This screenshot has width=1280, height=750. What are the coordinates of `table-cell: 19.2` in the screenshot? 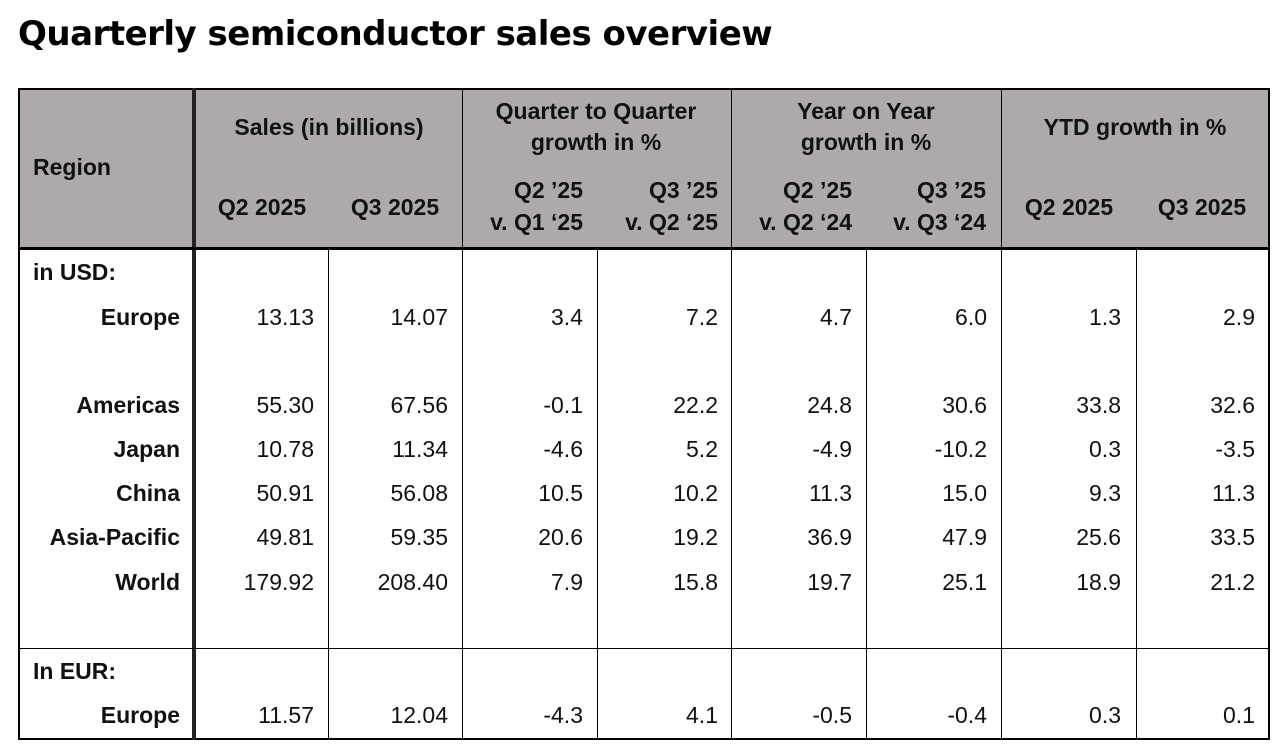 It's located at (695, 537).